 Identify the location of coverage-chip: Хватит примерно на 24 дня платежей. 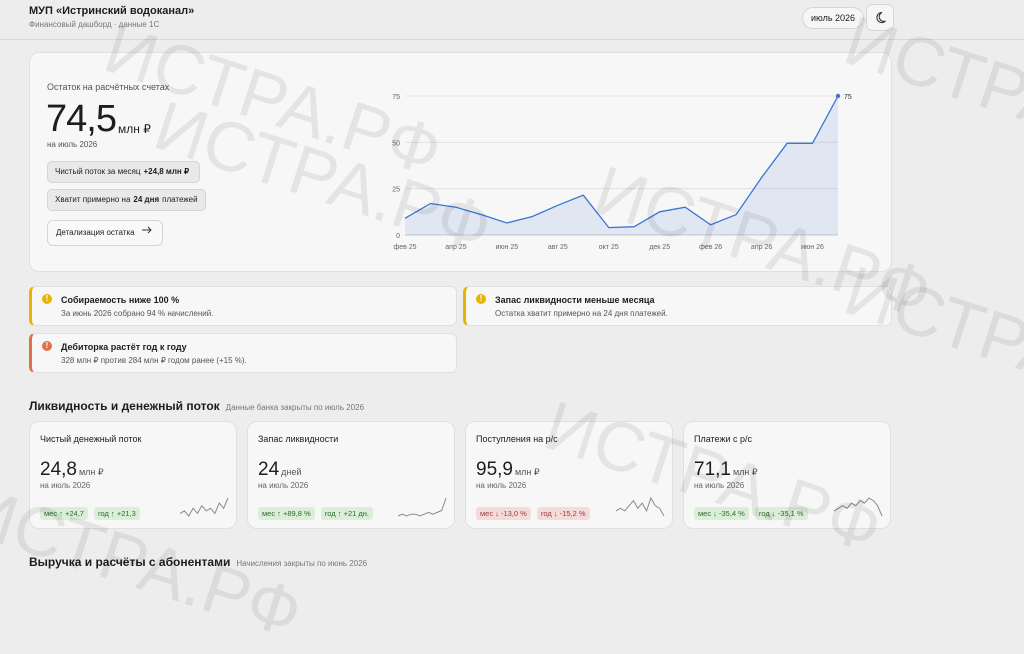
(126, 200).